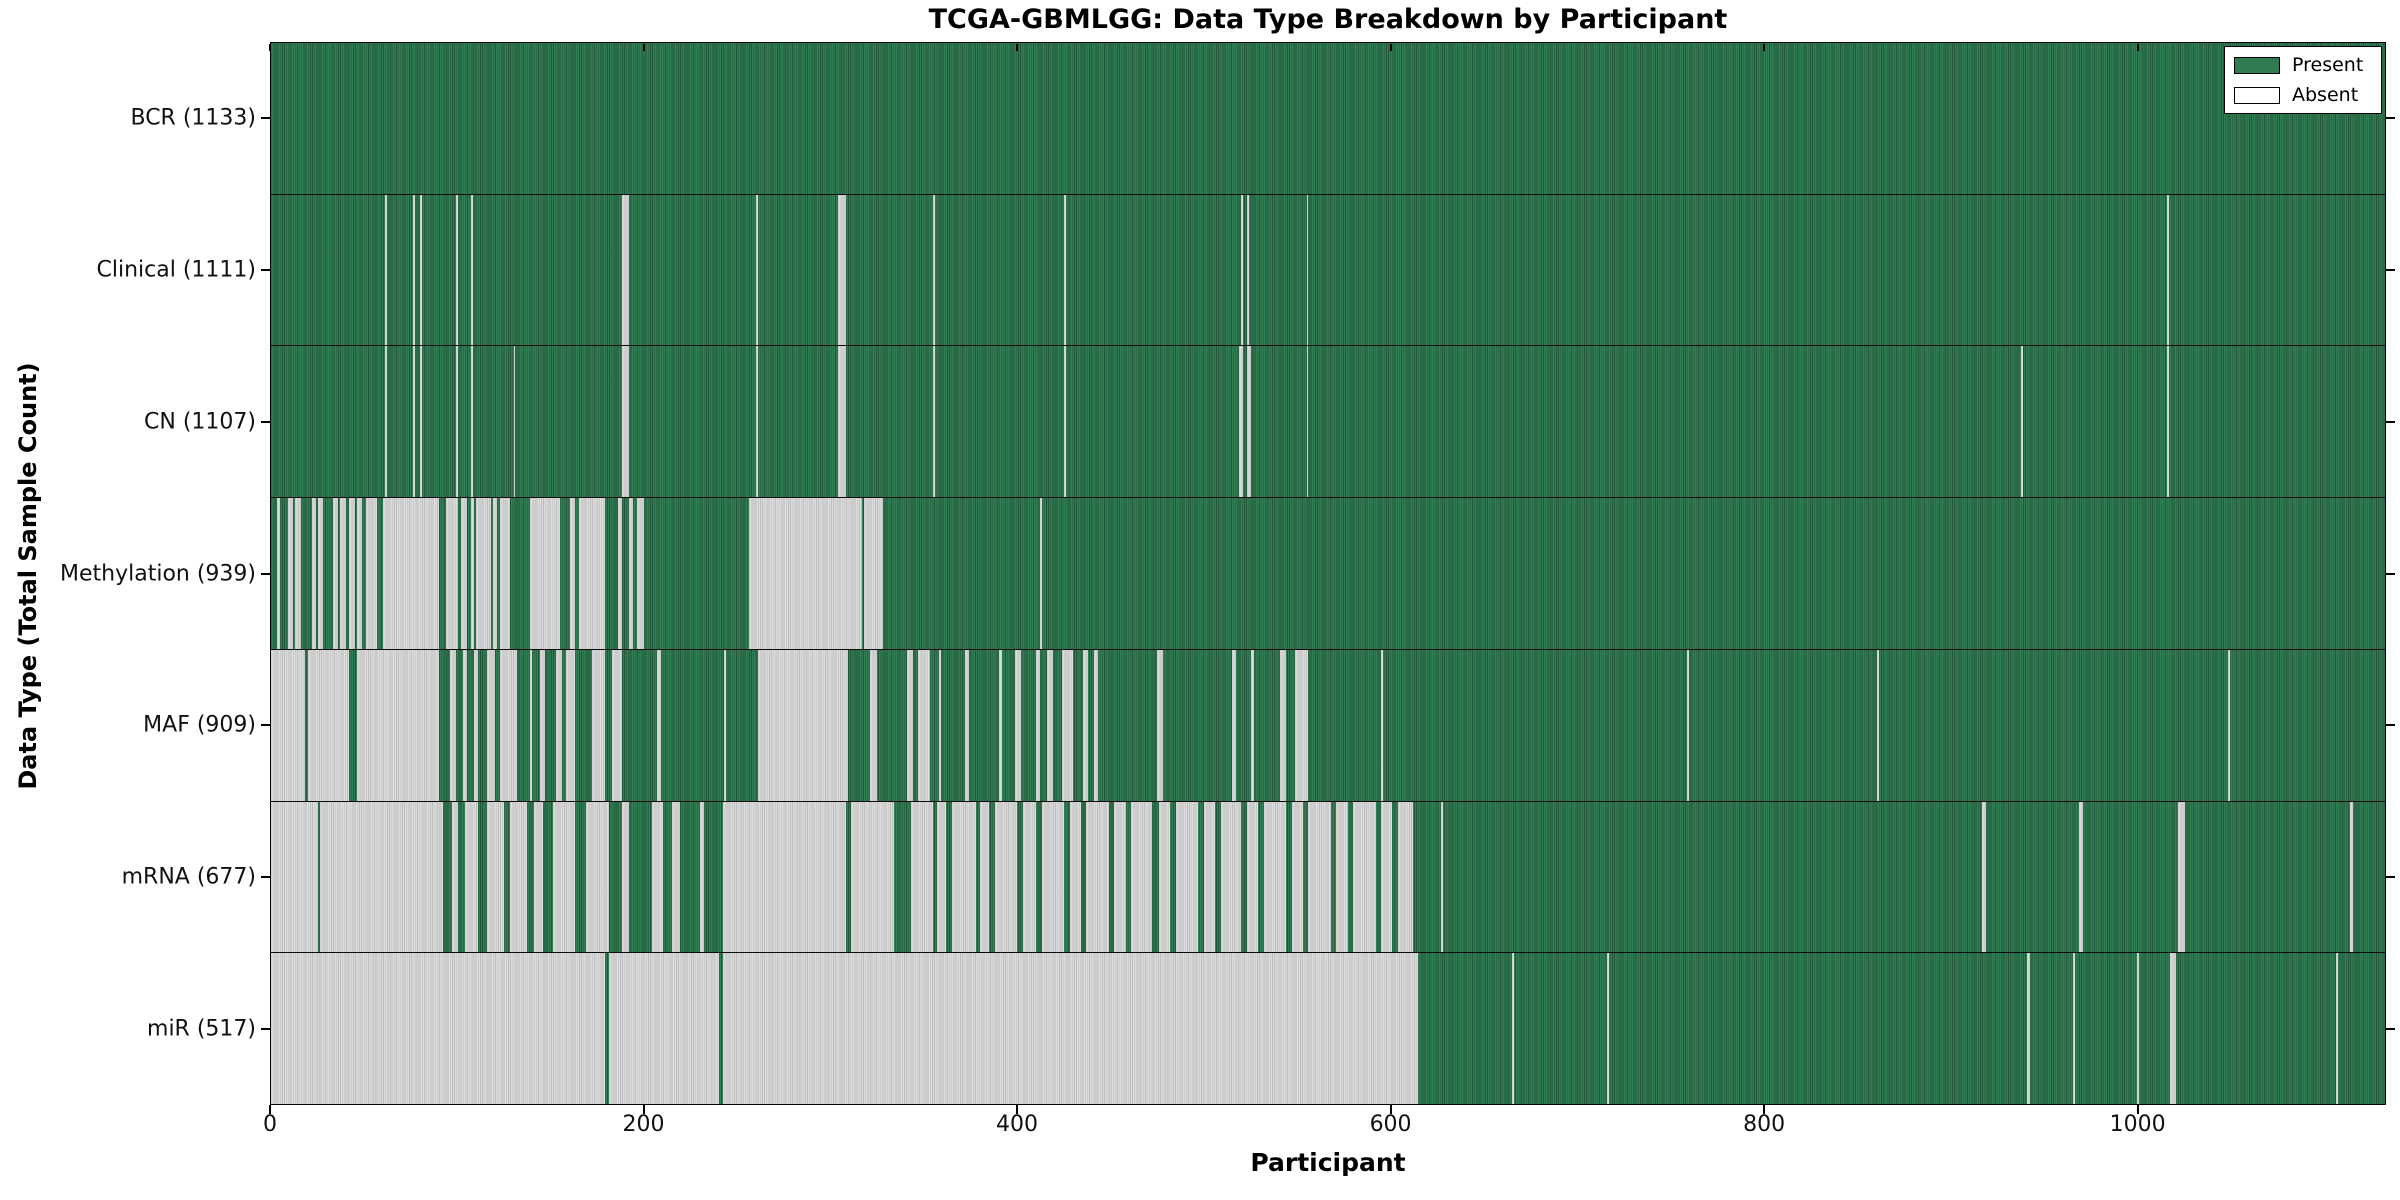 The height and width of the screenshot is (1200, 2400). I want to click on y-tick-label: Methylation (939), so click(158, 573).